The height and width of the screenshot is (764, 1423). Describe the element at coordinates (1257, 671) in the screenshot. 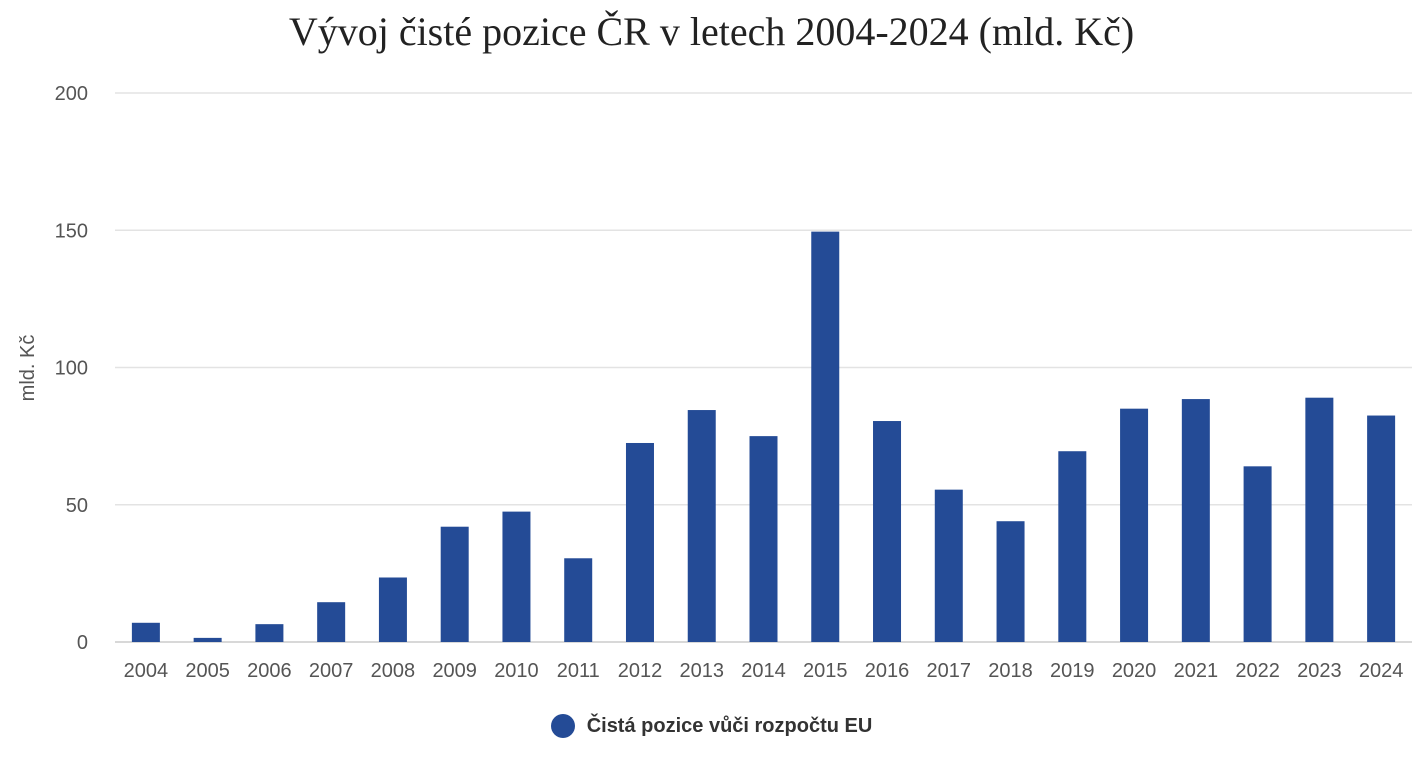

I see `x-tick-label: 2022` at that location.